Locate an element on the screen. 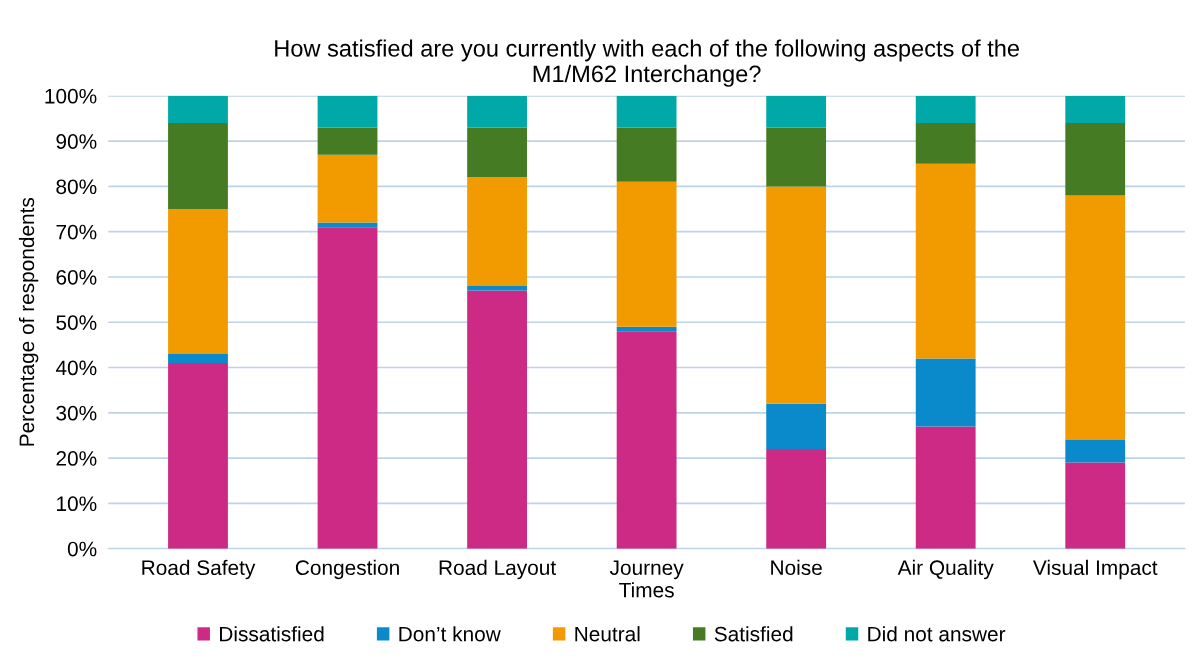 Image resolution: width=1203 pixels, height=661 pixels. x-tick-label: Congestion is located at coordinates (347, 569).